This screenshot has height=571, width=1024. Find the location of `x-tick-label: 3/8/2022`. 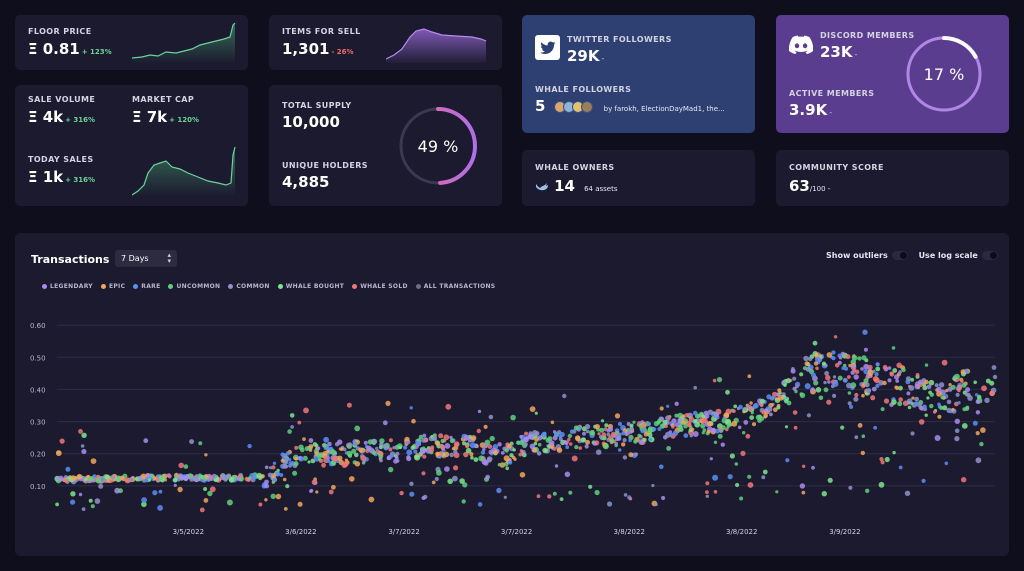

x-tick-label: 3/8/2022 is located at coordinates (628, 532).